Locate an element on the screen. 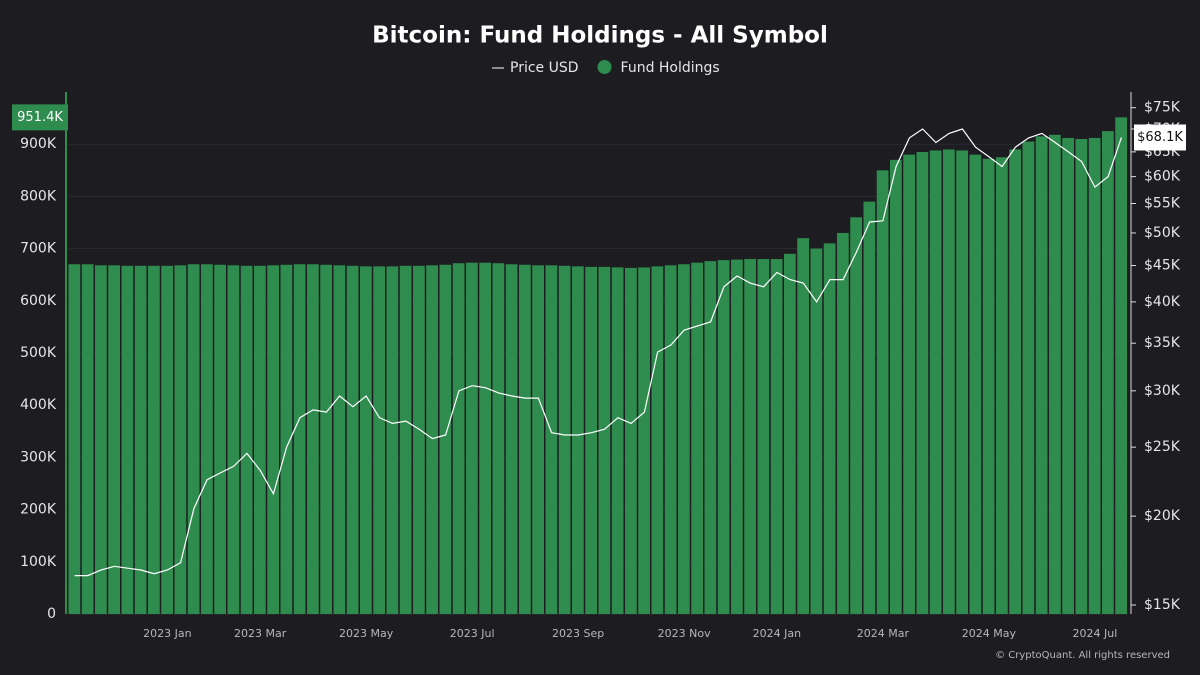 The width and height of the screenshot is (1200, 675). y-tick-label: 800K is located at coordinates (38, 196).